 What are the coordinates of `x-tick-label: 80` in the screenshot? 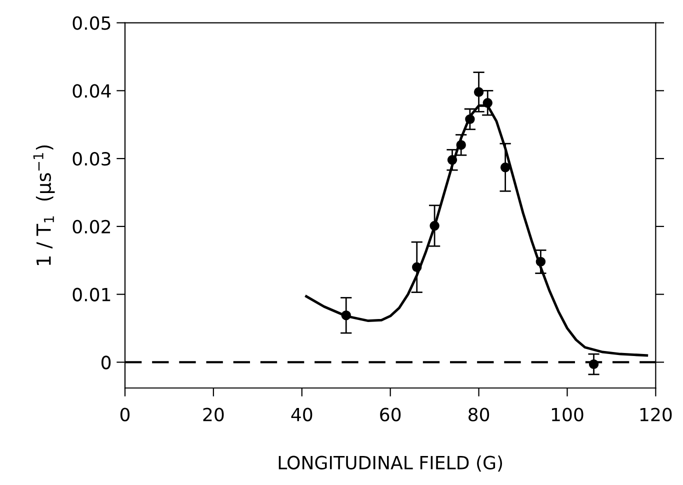 It's located at (479, 415).